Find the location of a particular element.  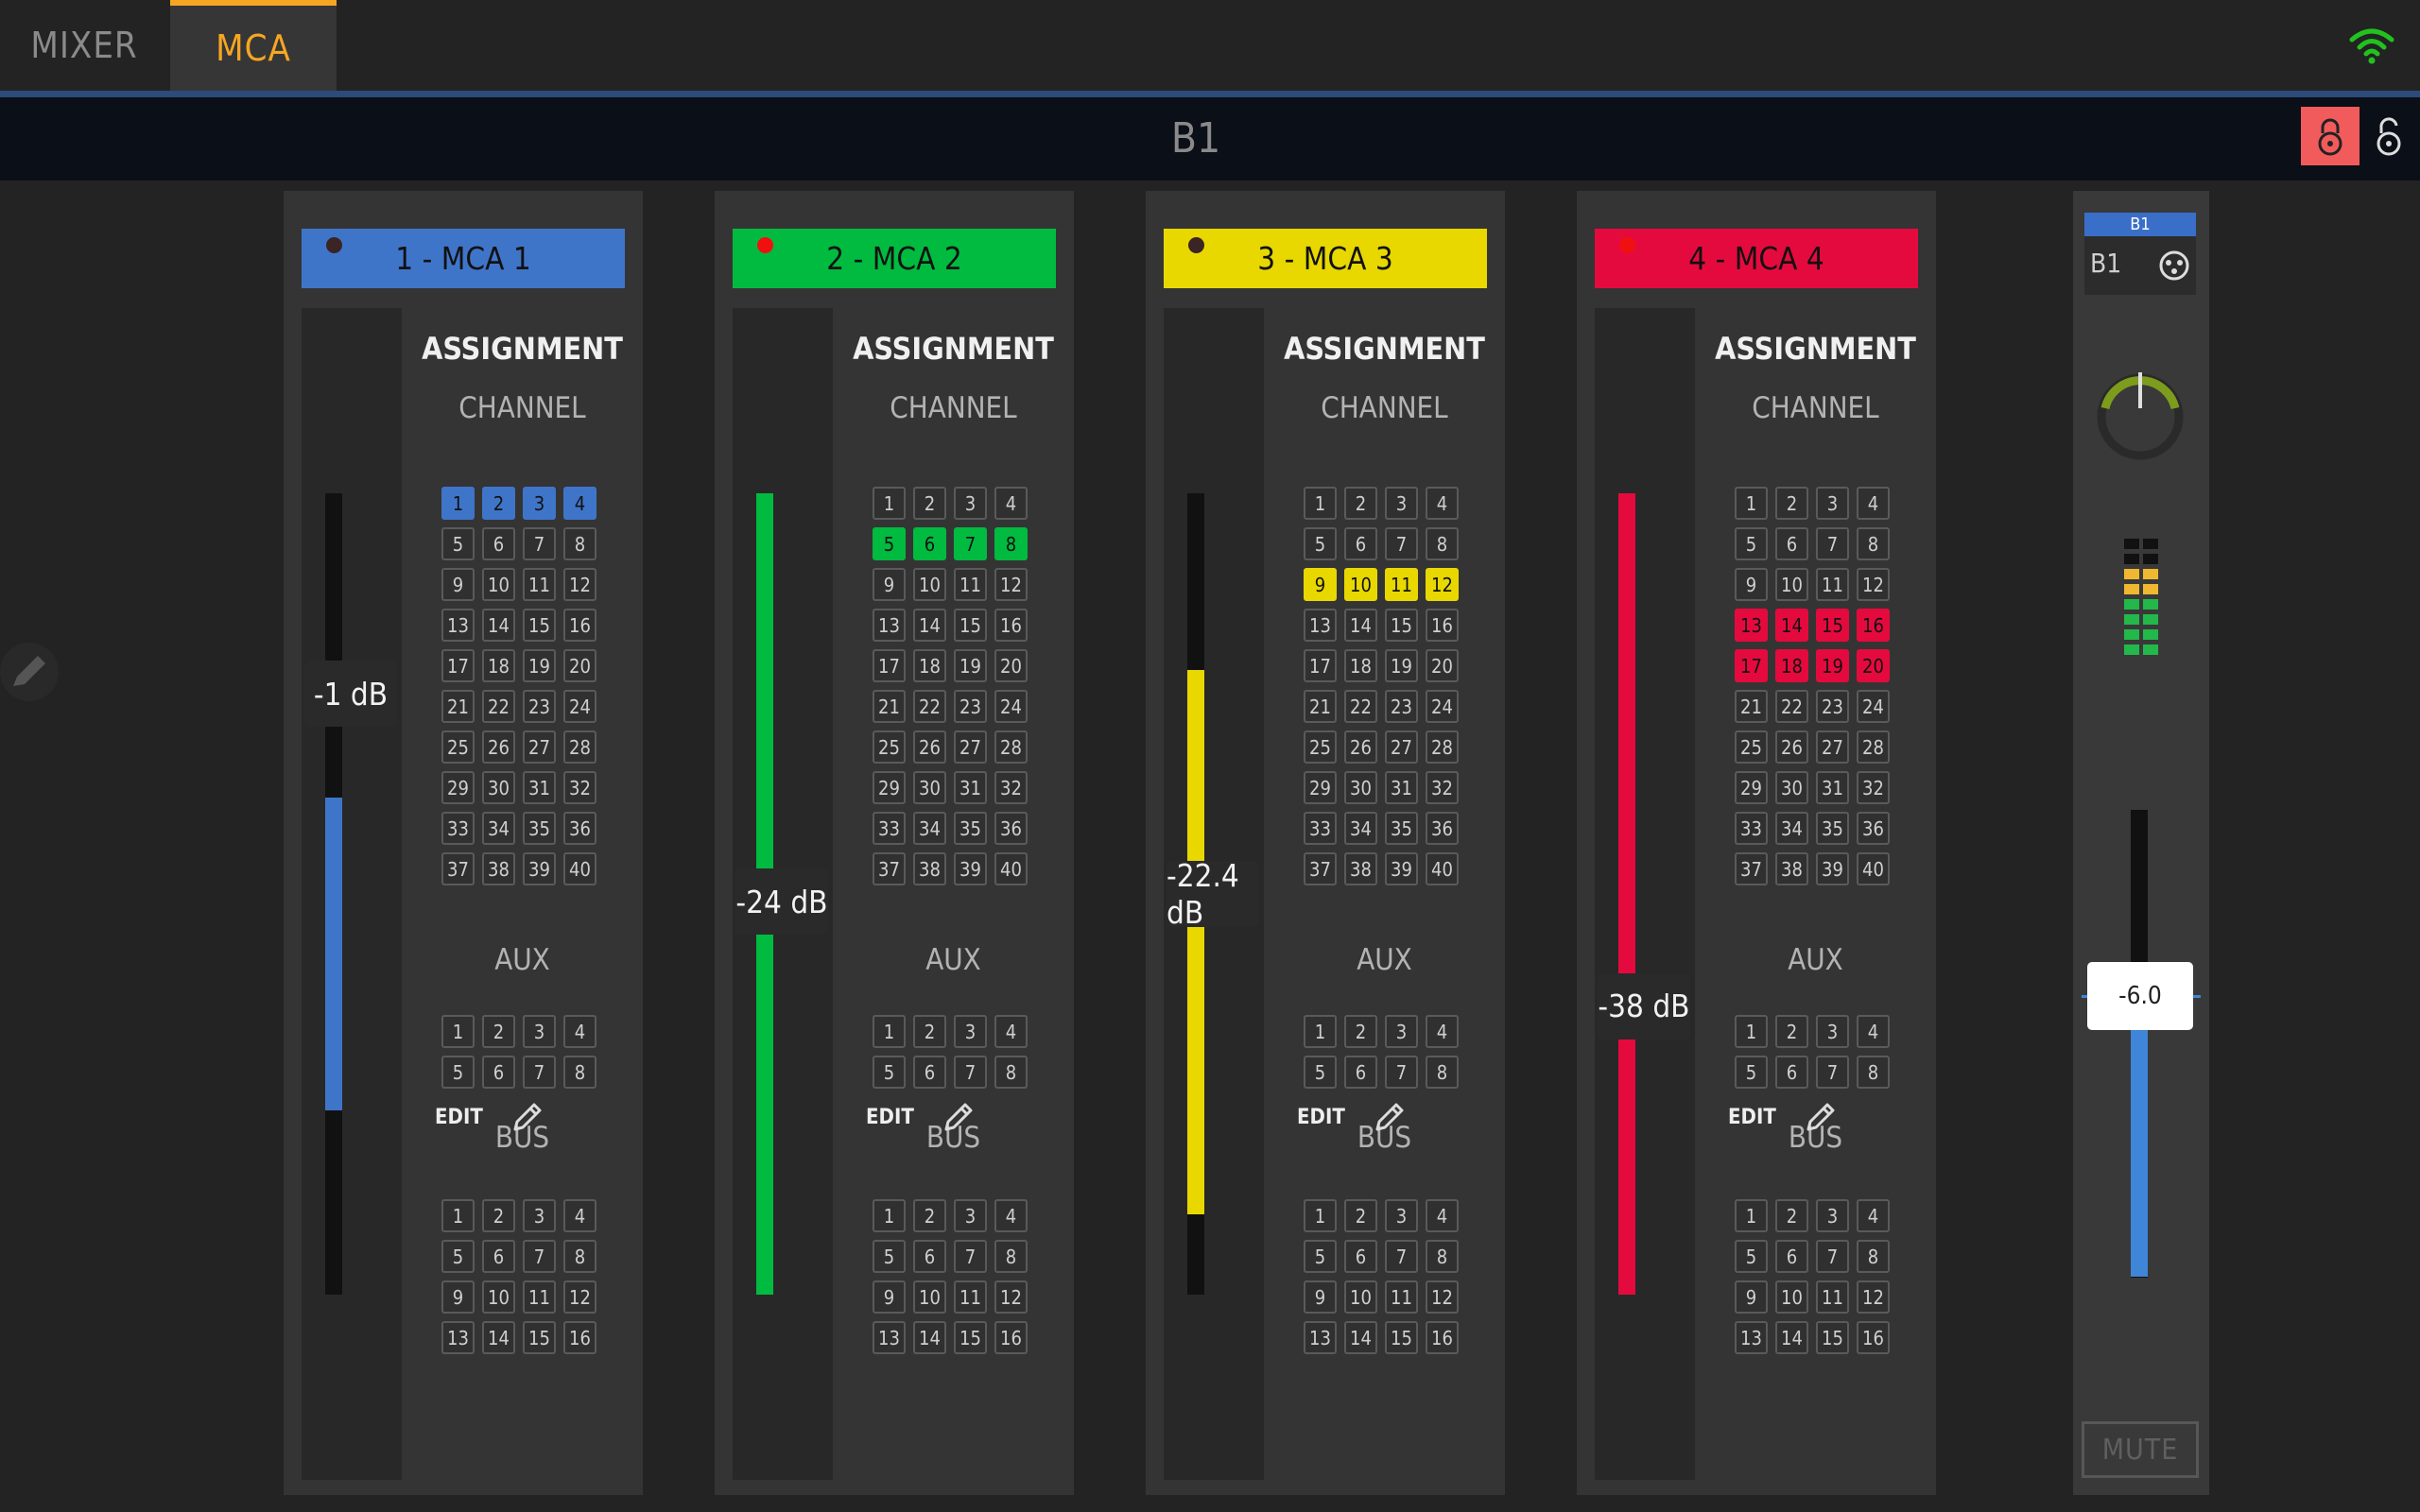

bus-assign-8: 8 is located at coordinates (1442, 1256).